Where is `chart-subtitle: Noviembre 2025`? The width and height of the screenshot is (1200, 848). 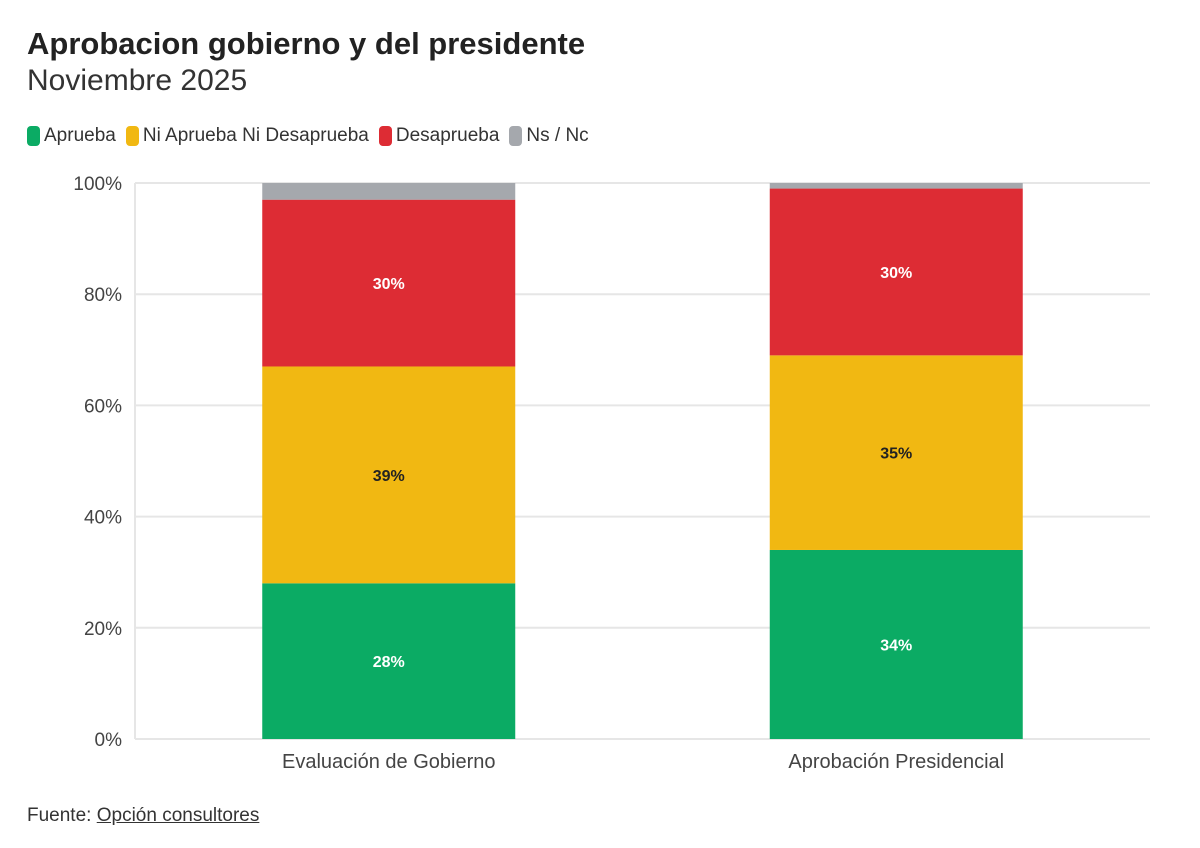
chart-subtitle: Noviembre 2025 is located at coordinates (137, 80).